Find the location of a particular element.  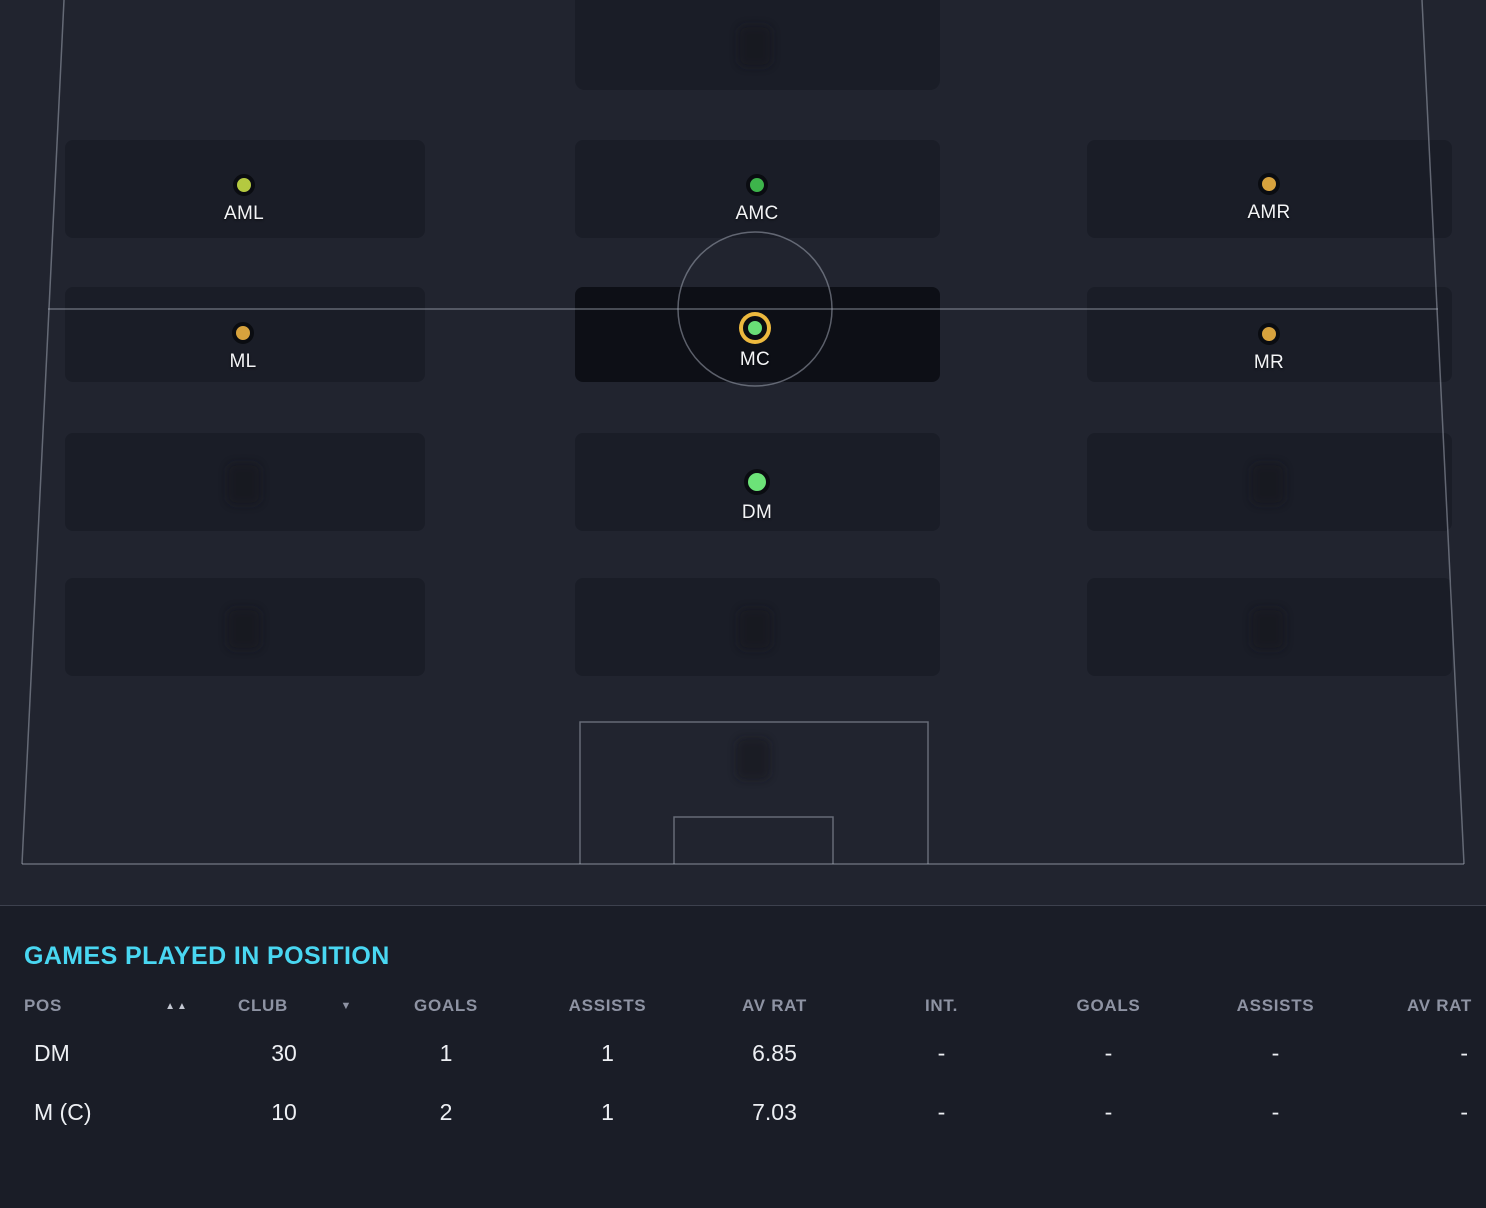

table-row-dm-goals: 1 is located at coordinates (446, 1053).